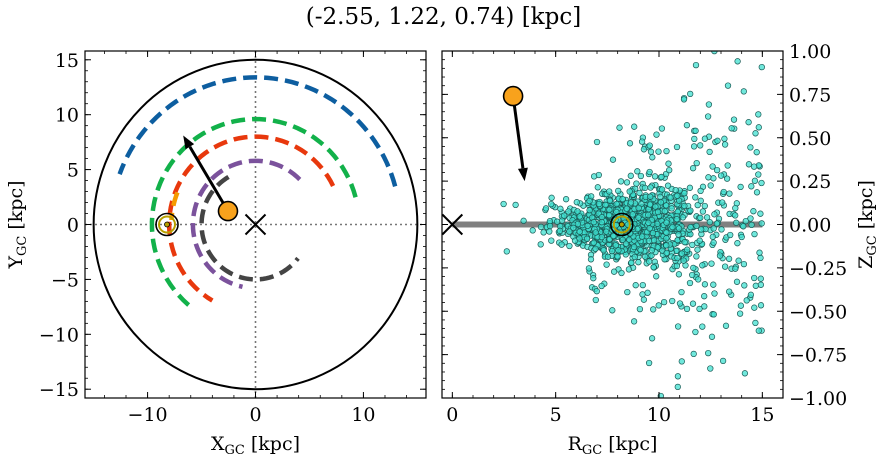  I want to click on right-velocity-arrow-shaft, so click(518, 132).